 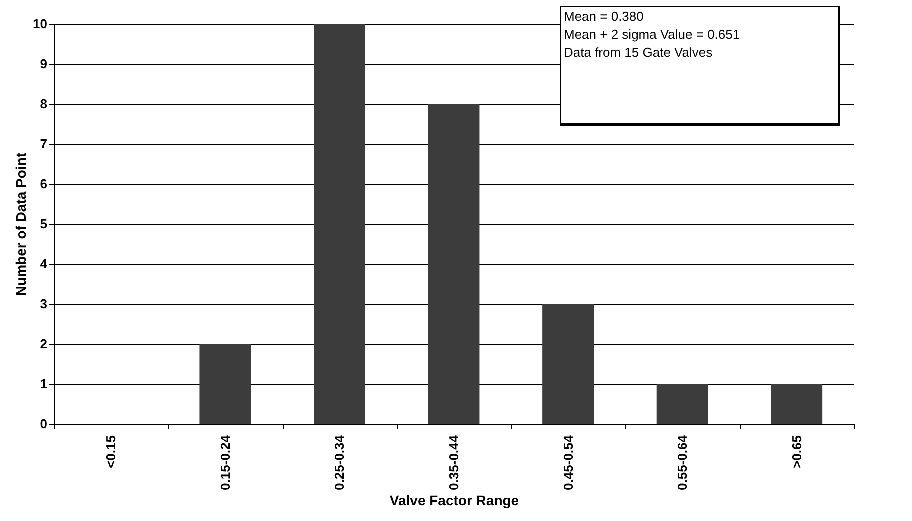 I want to click on y-tick-label: 6, so click(x=44, y=184).